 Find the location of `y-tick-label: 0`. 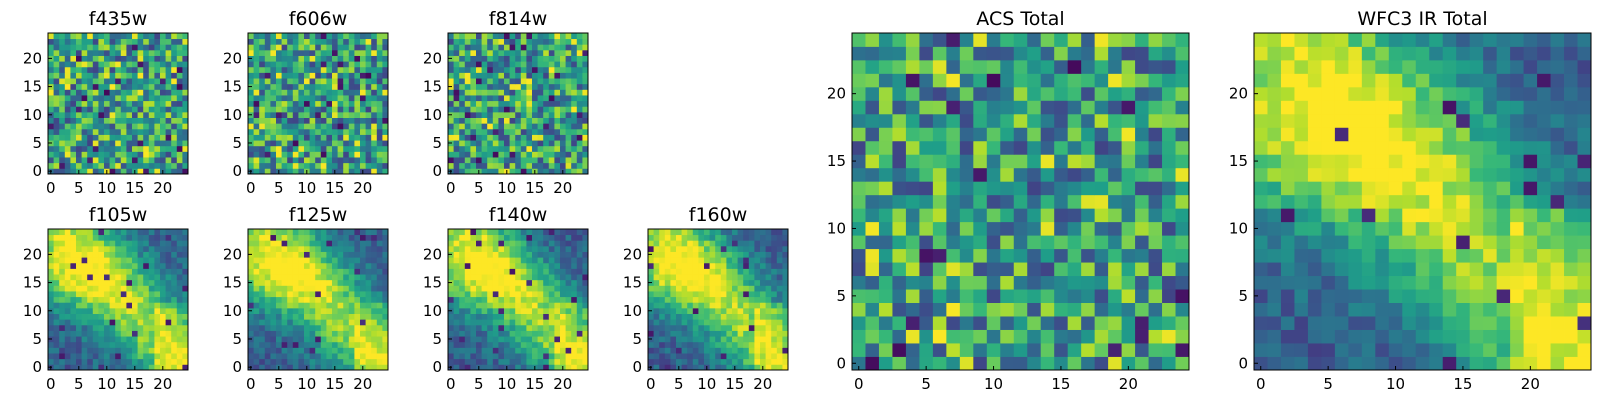

y-tick-label: 0 is located at coordinates (237, 171).